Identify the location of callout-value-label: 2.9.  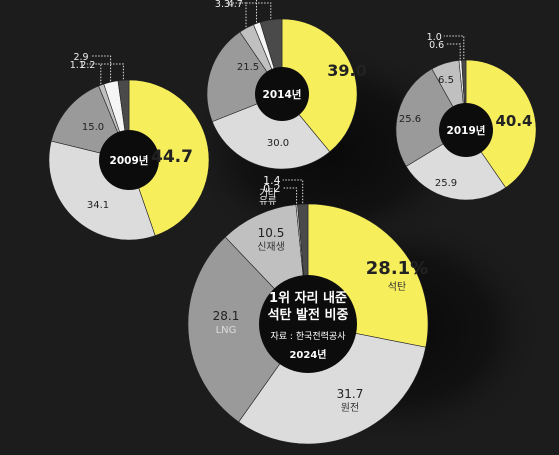
(80, 57).